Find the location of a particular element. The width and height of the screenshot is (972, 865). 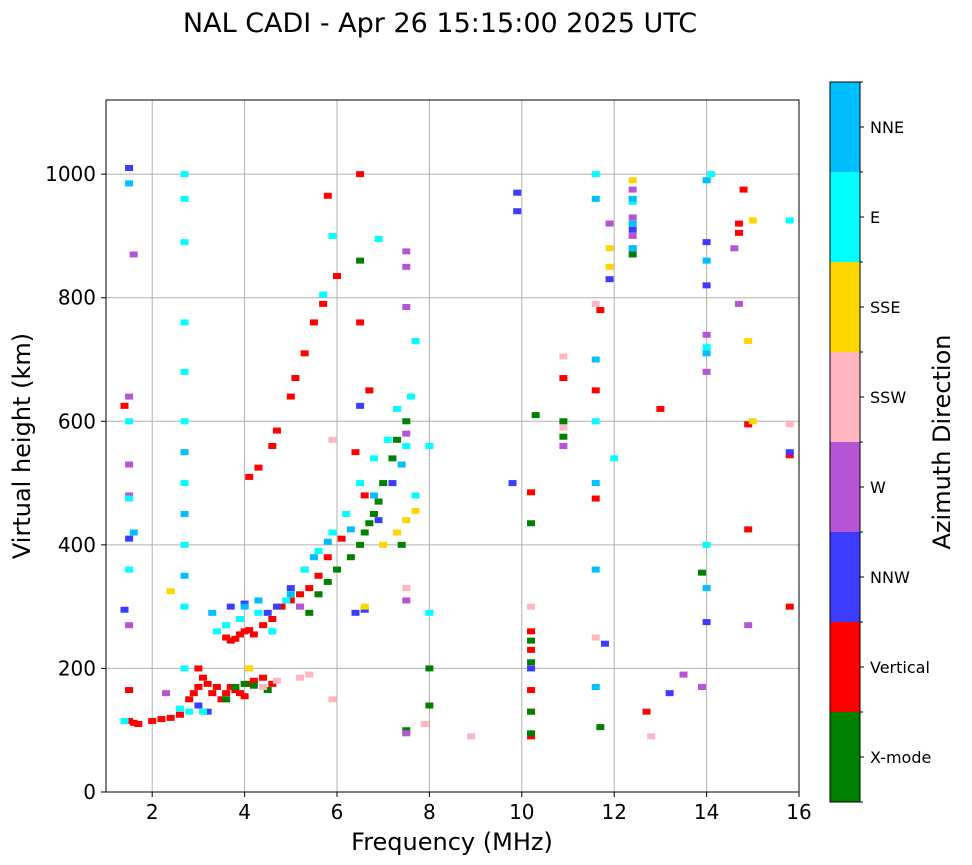

y-tick-label: 1000 is located at coordinates (70, 174).